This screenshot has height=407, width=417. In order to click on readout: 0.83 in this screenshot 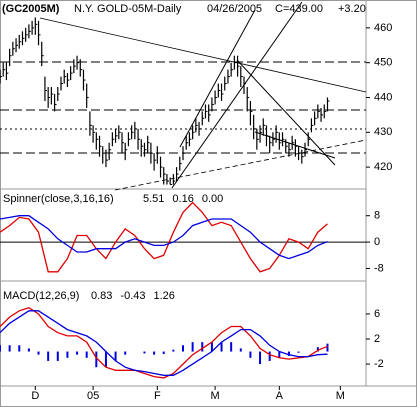, I will do `click(101, 296)`.